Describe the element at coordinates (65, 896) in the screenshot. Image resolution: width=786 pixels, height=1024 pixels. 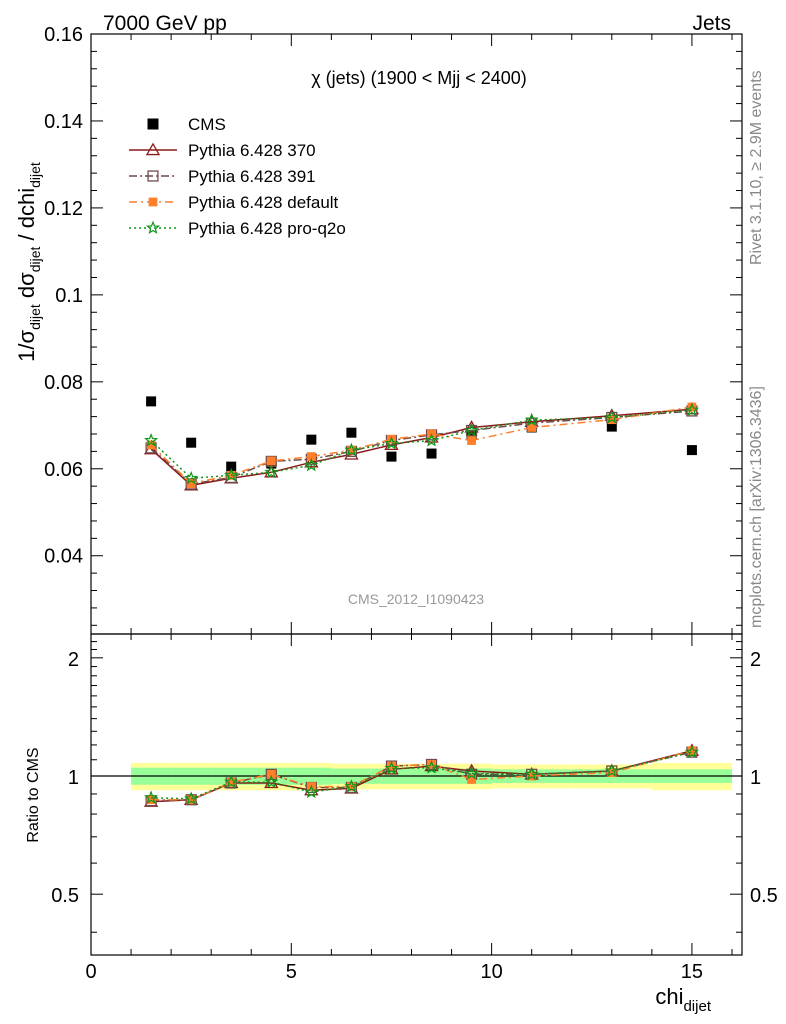
I see `ratio-y-tick-label: 0.5` at that location.